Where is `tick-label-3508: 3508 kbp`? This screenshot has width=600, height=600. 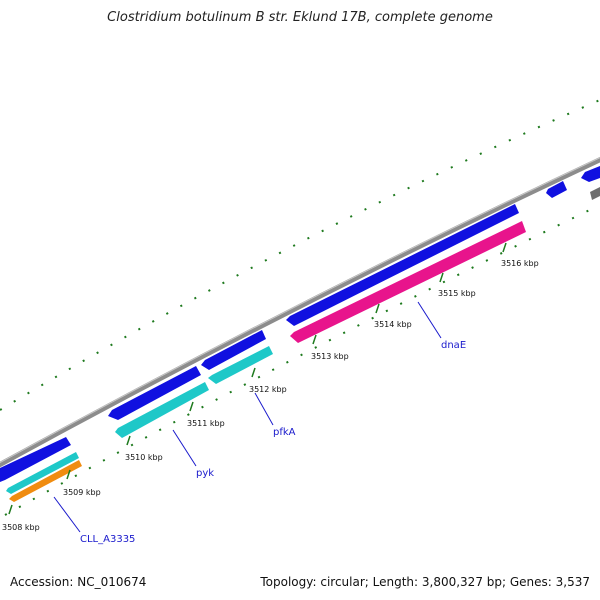
tick-label-3508: 3508 kbp is located at coordinates (21, 527).